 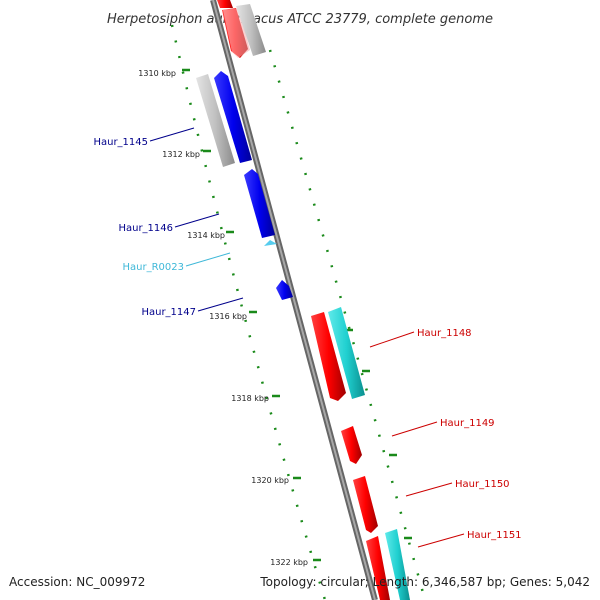 I want to click on gene-label: Haur_1149, so click(x=467, y=423).